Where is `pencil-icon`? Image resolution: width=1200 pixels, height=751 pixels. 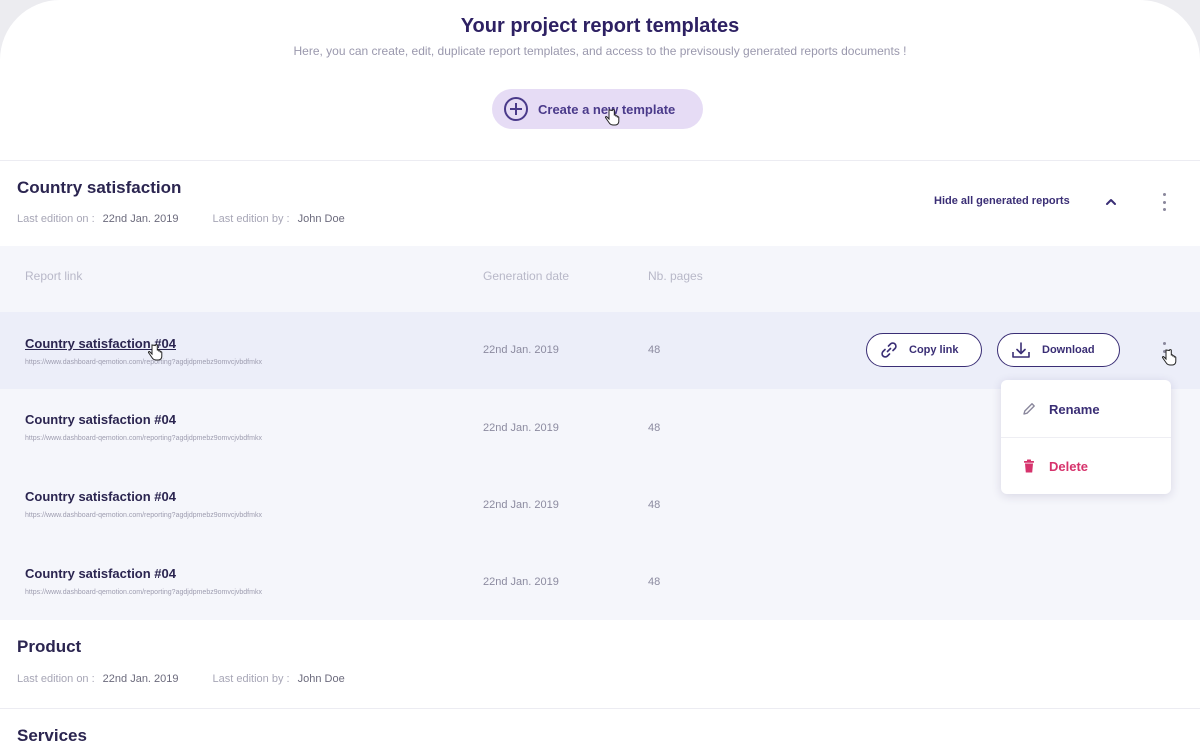 pencil-icon is located at coordinates (1029, 409).